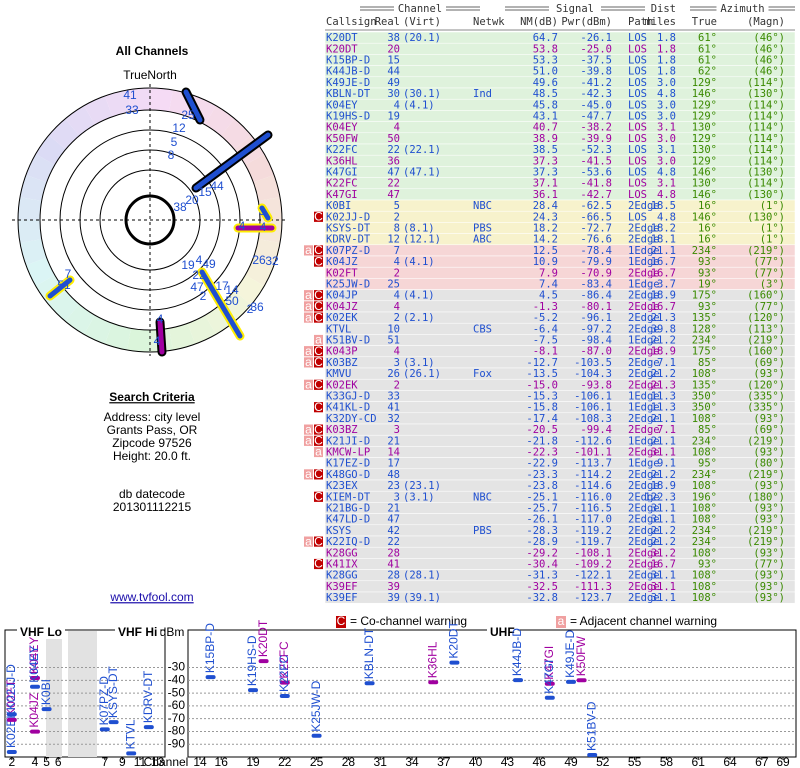 The image size is (800, 768). What do you see at coordinates (704, 352) in the screenshot?
I see `table-cell: 175°` at bounding box center [704, 352].